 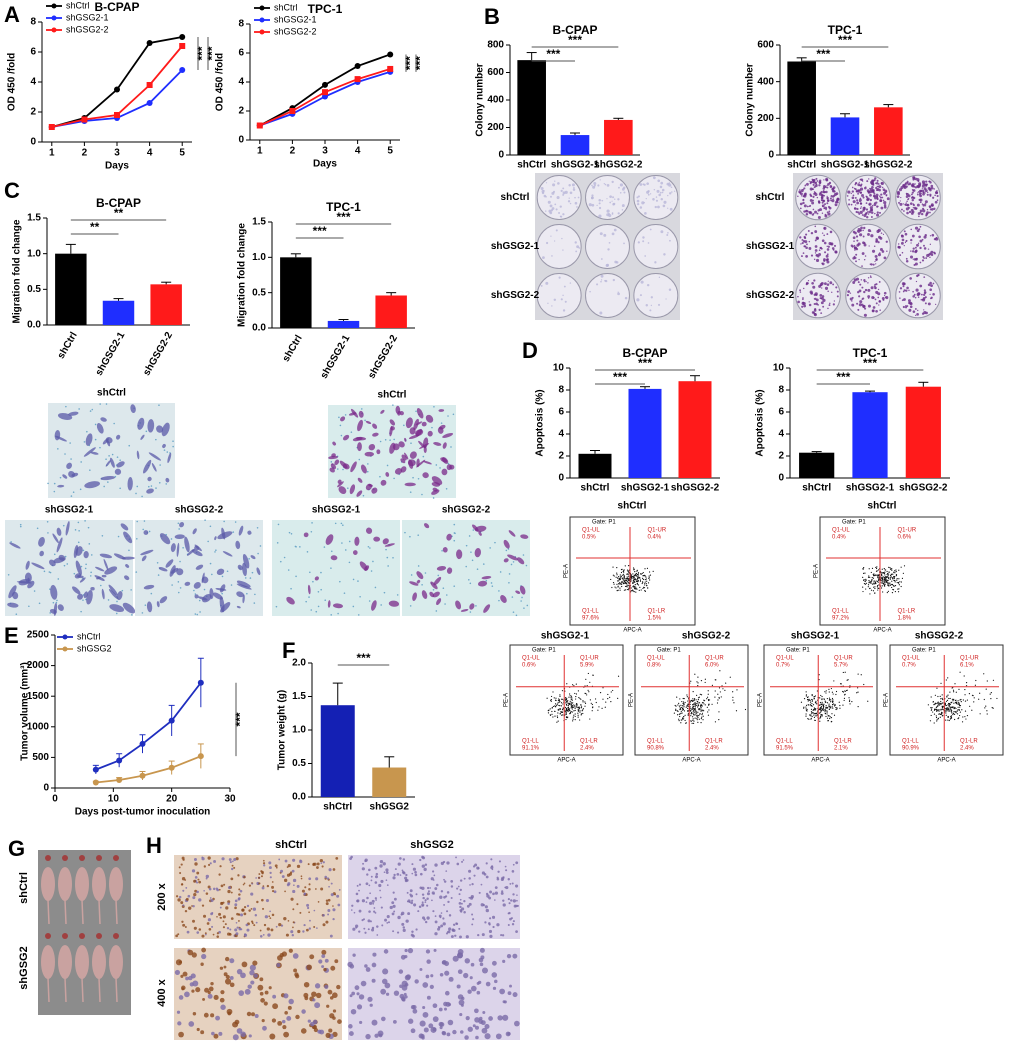 What do you see at coordinates (815, 636) in the screenshot?
I see `plot-label: shGSG2-1` at bounding box center [815, 636].